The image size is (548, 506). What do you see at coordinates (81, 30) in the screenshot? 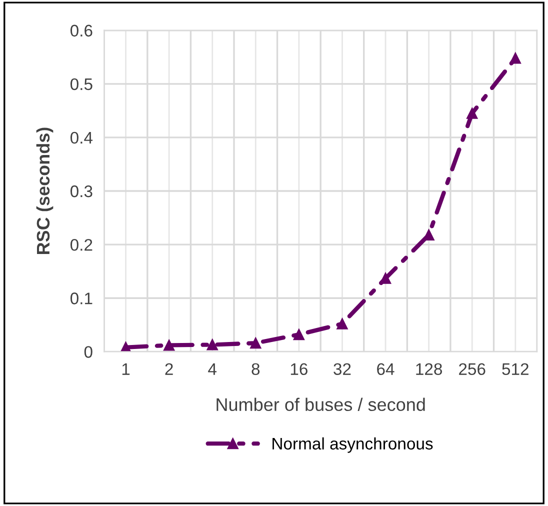
I see `y-tick-label: 0.6` at bounding box center [81, 30].